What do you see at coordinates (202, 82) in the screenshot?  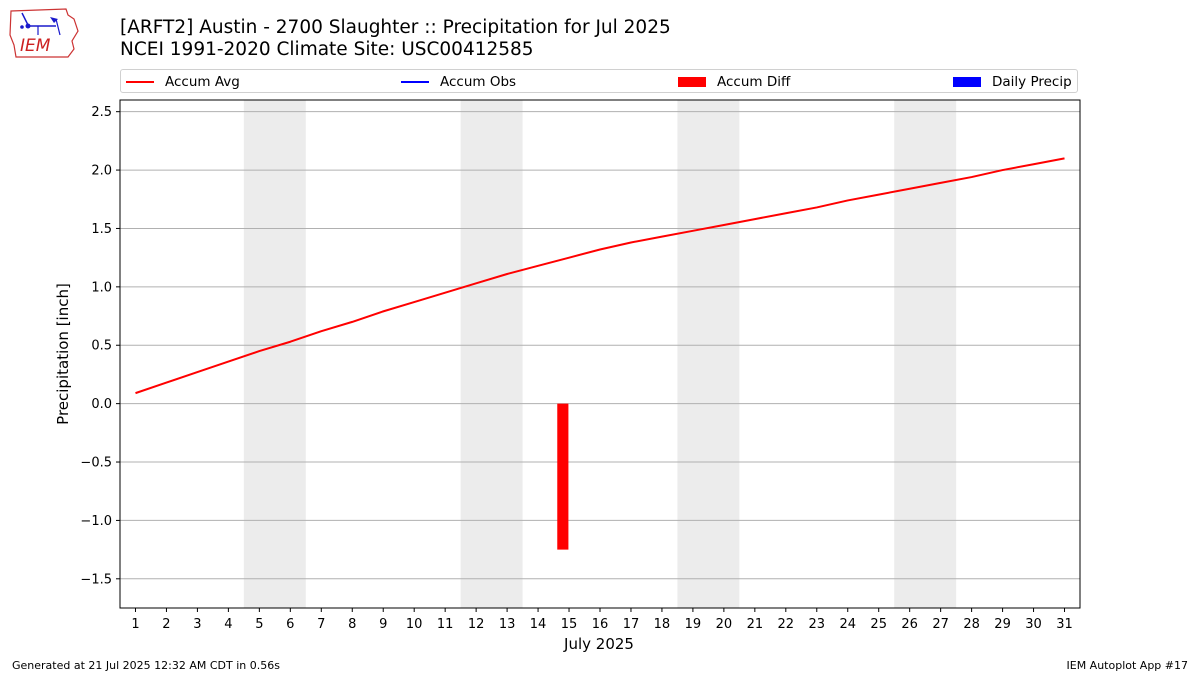 I see `legend-label: Accum Avg` at bounding box center [202, 82].